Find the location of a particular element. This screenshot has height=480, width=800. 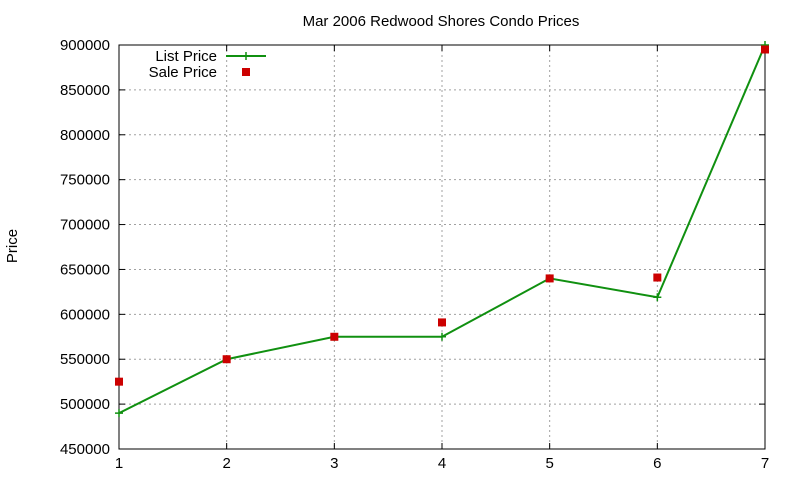

y-tick-label: 800000 is located at coordinates (85, 135).